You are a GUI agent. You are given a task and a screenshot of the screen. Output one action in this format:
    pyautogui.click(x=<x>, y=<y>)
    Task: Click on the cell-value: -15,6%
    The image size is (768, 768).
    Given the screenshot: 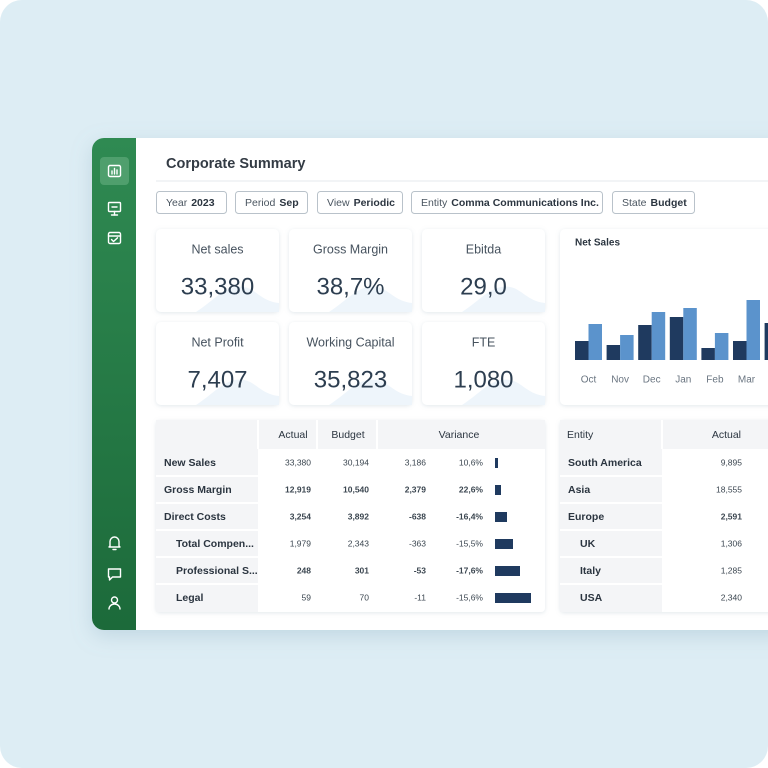 What is the action you would take?
    pyautogui.click(x=469, y=597)
    